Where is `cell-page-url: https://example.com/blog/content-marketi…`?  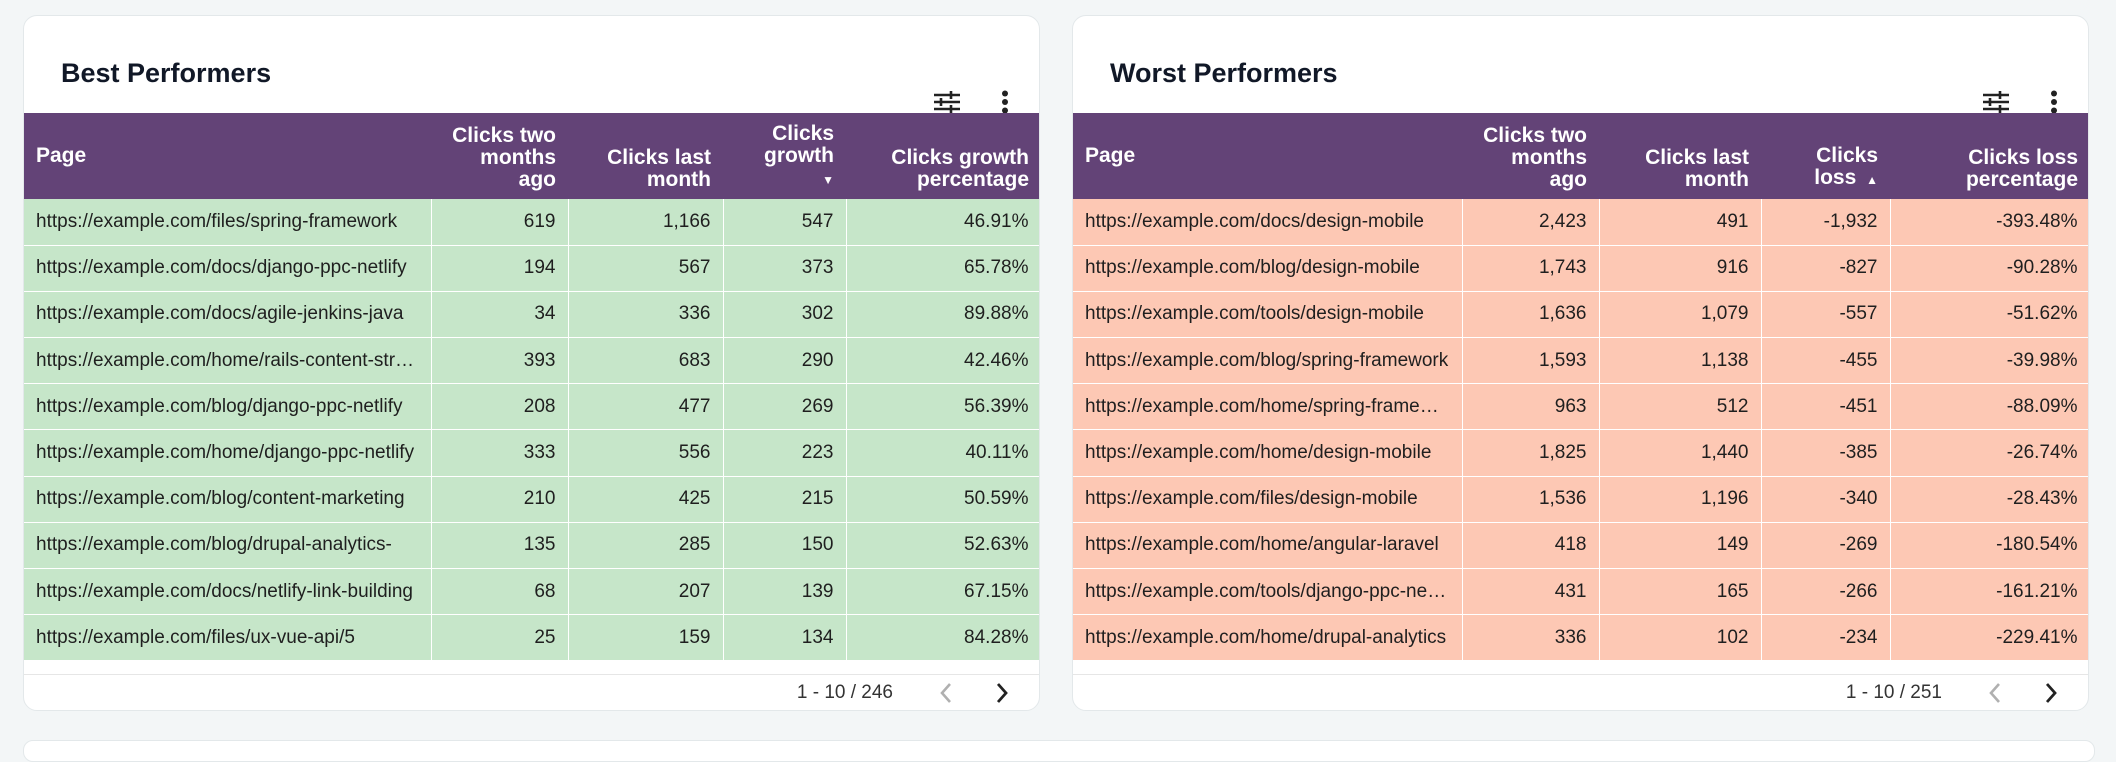
cell-page-url: https://example.com/blog/content-marketi… is located at coordinates (228, 499).